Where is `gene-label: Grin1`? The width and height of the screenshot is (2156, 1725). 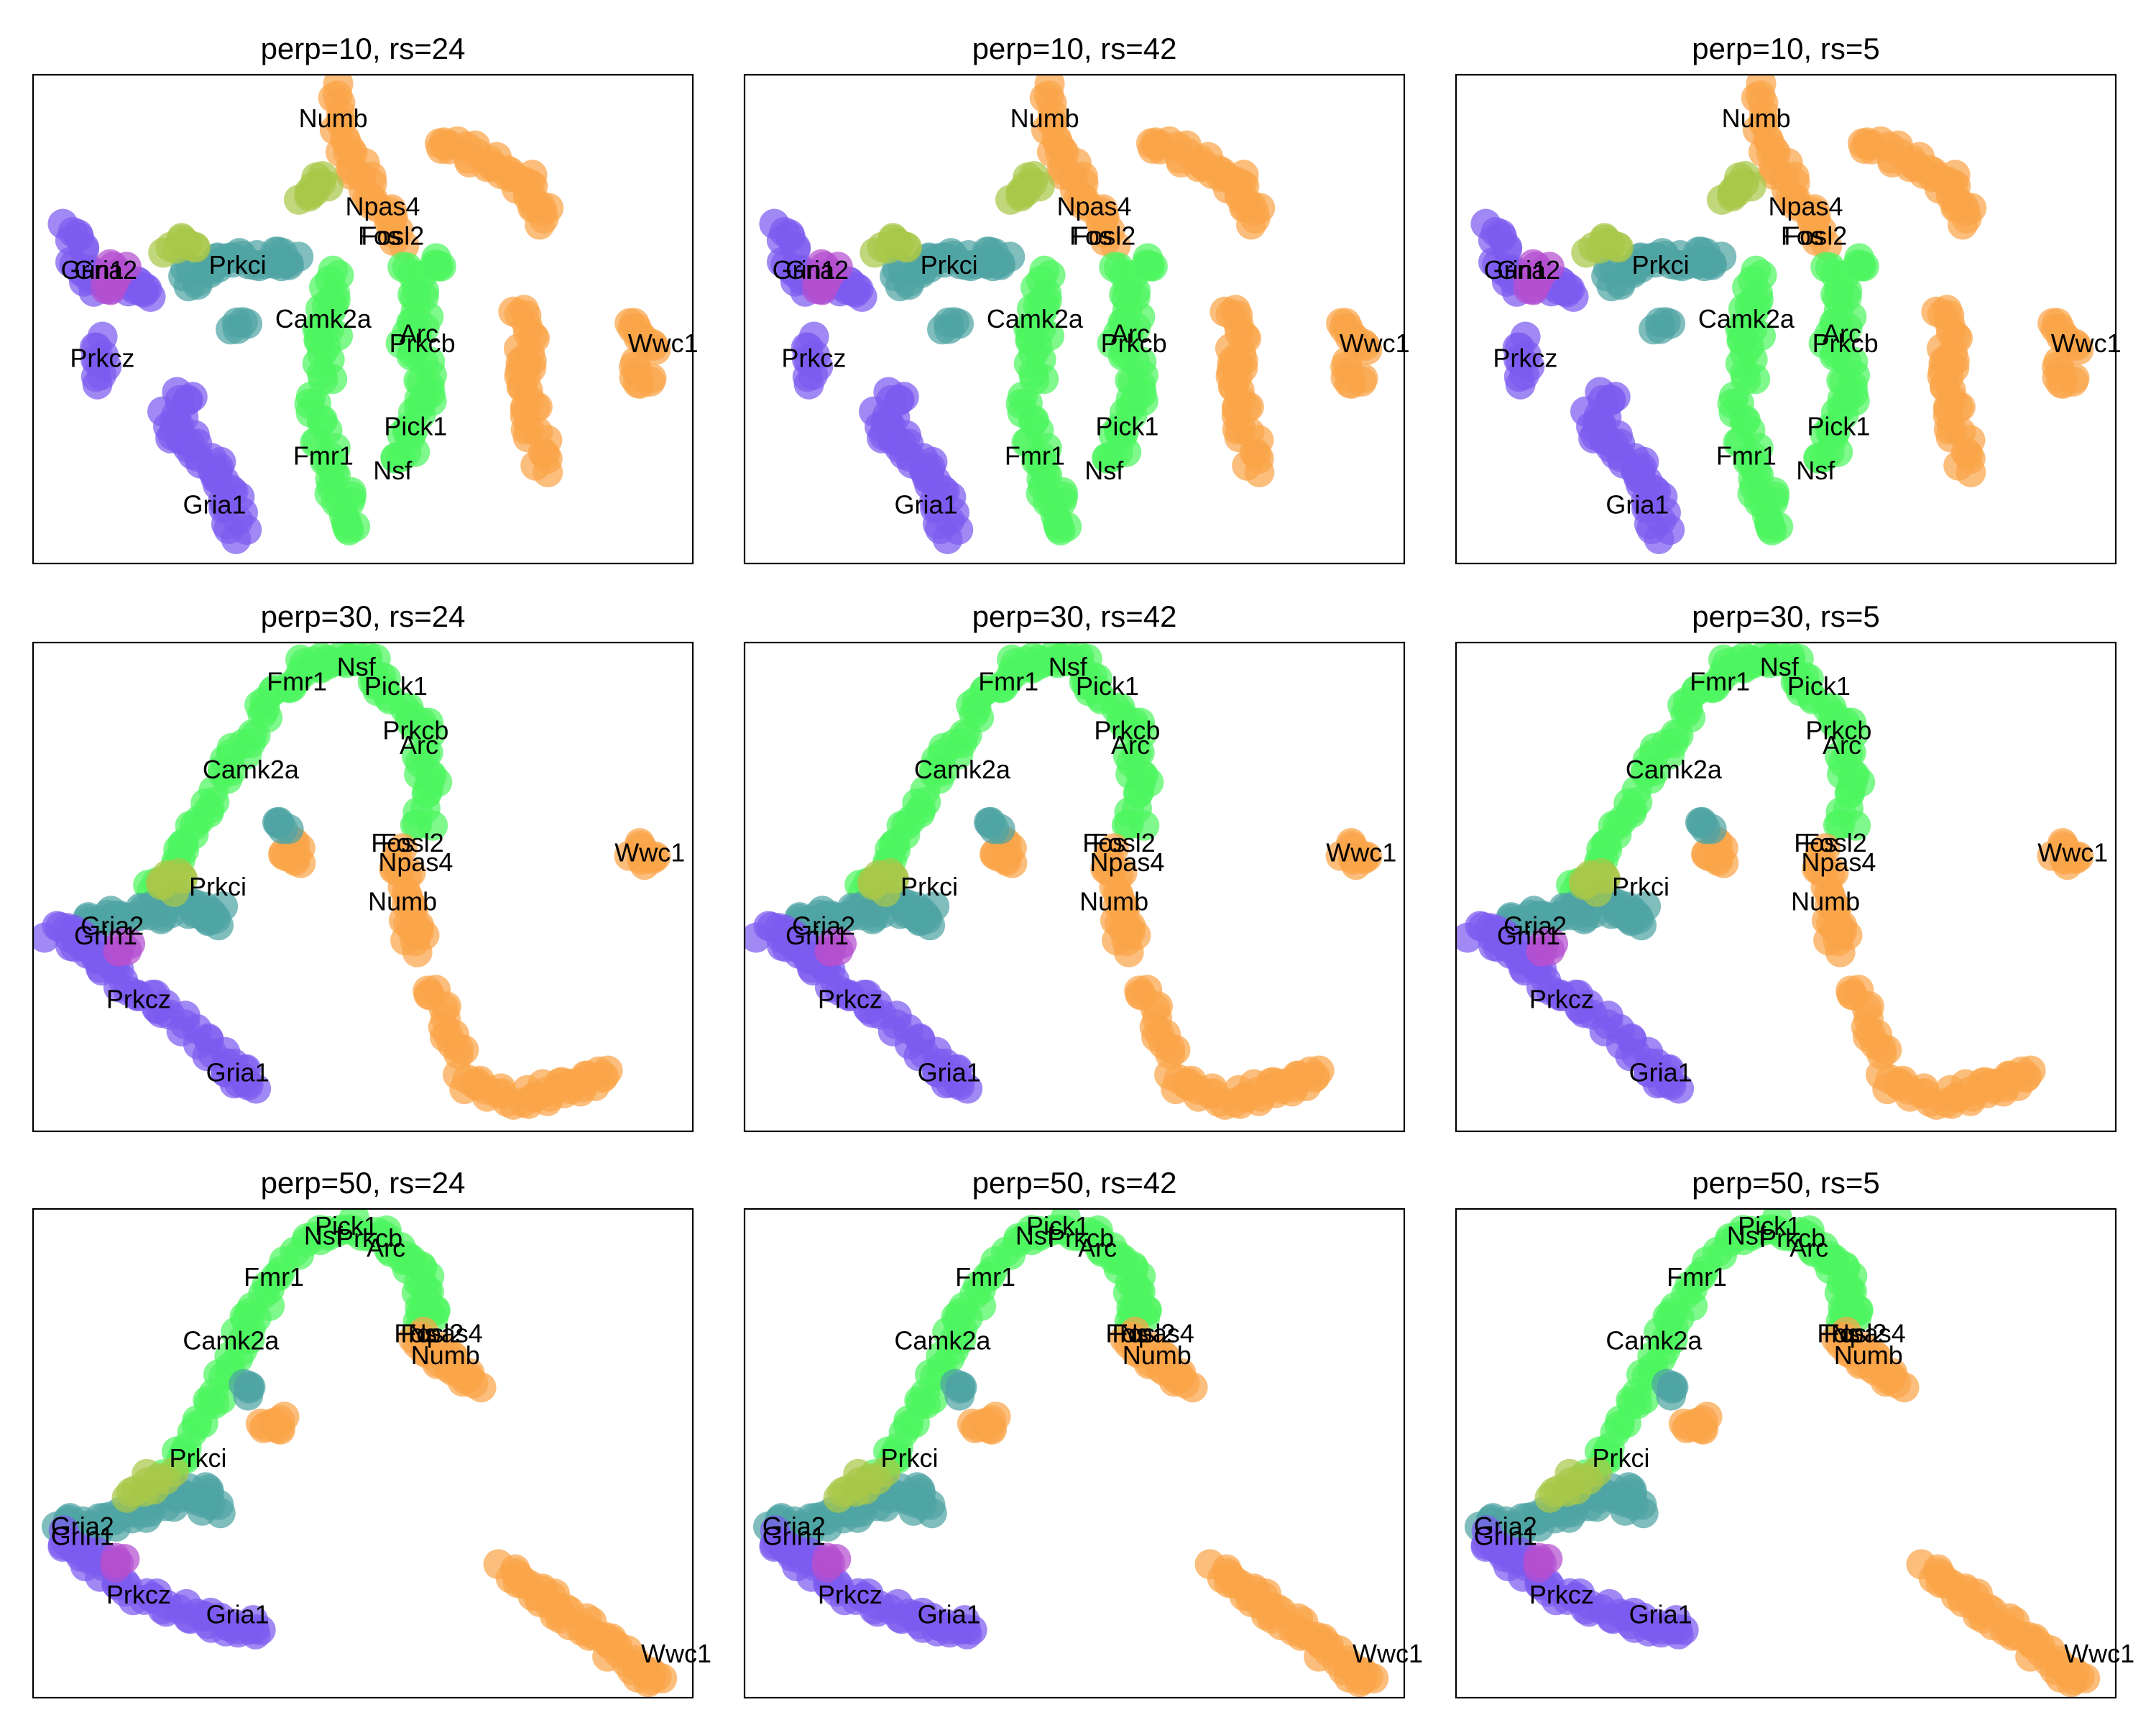 gene-label: Grin1 is located at coordinates (82, 1536).